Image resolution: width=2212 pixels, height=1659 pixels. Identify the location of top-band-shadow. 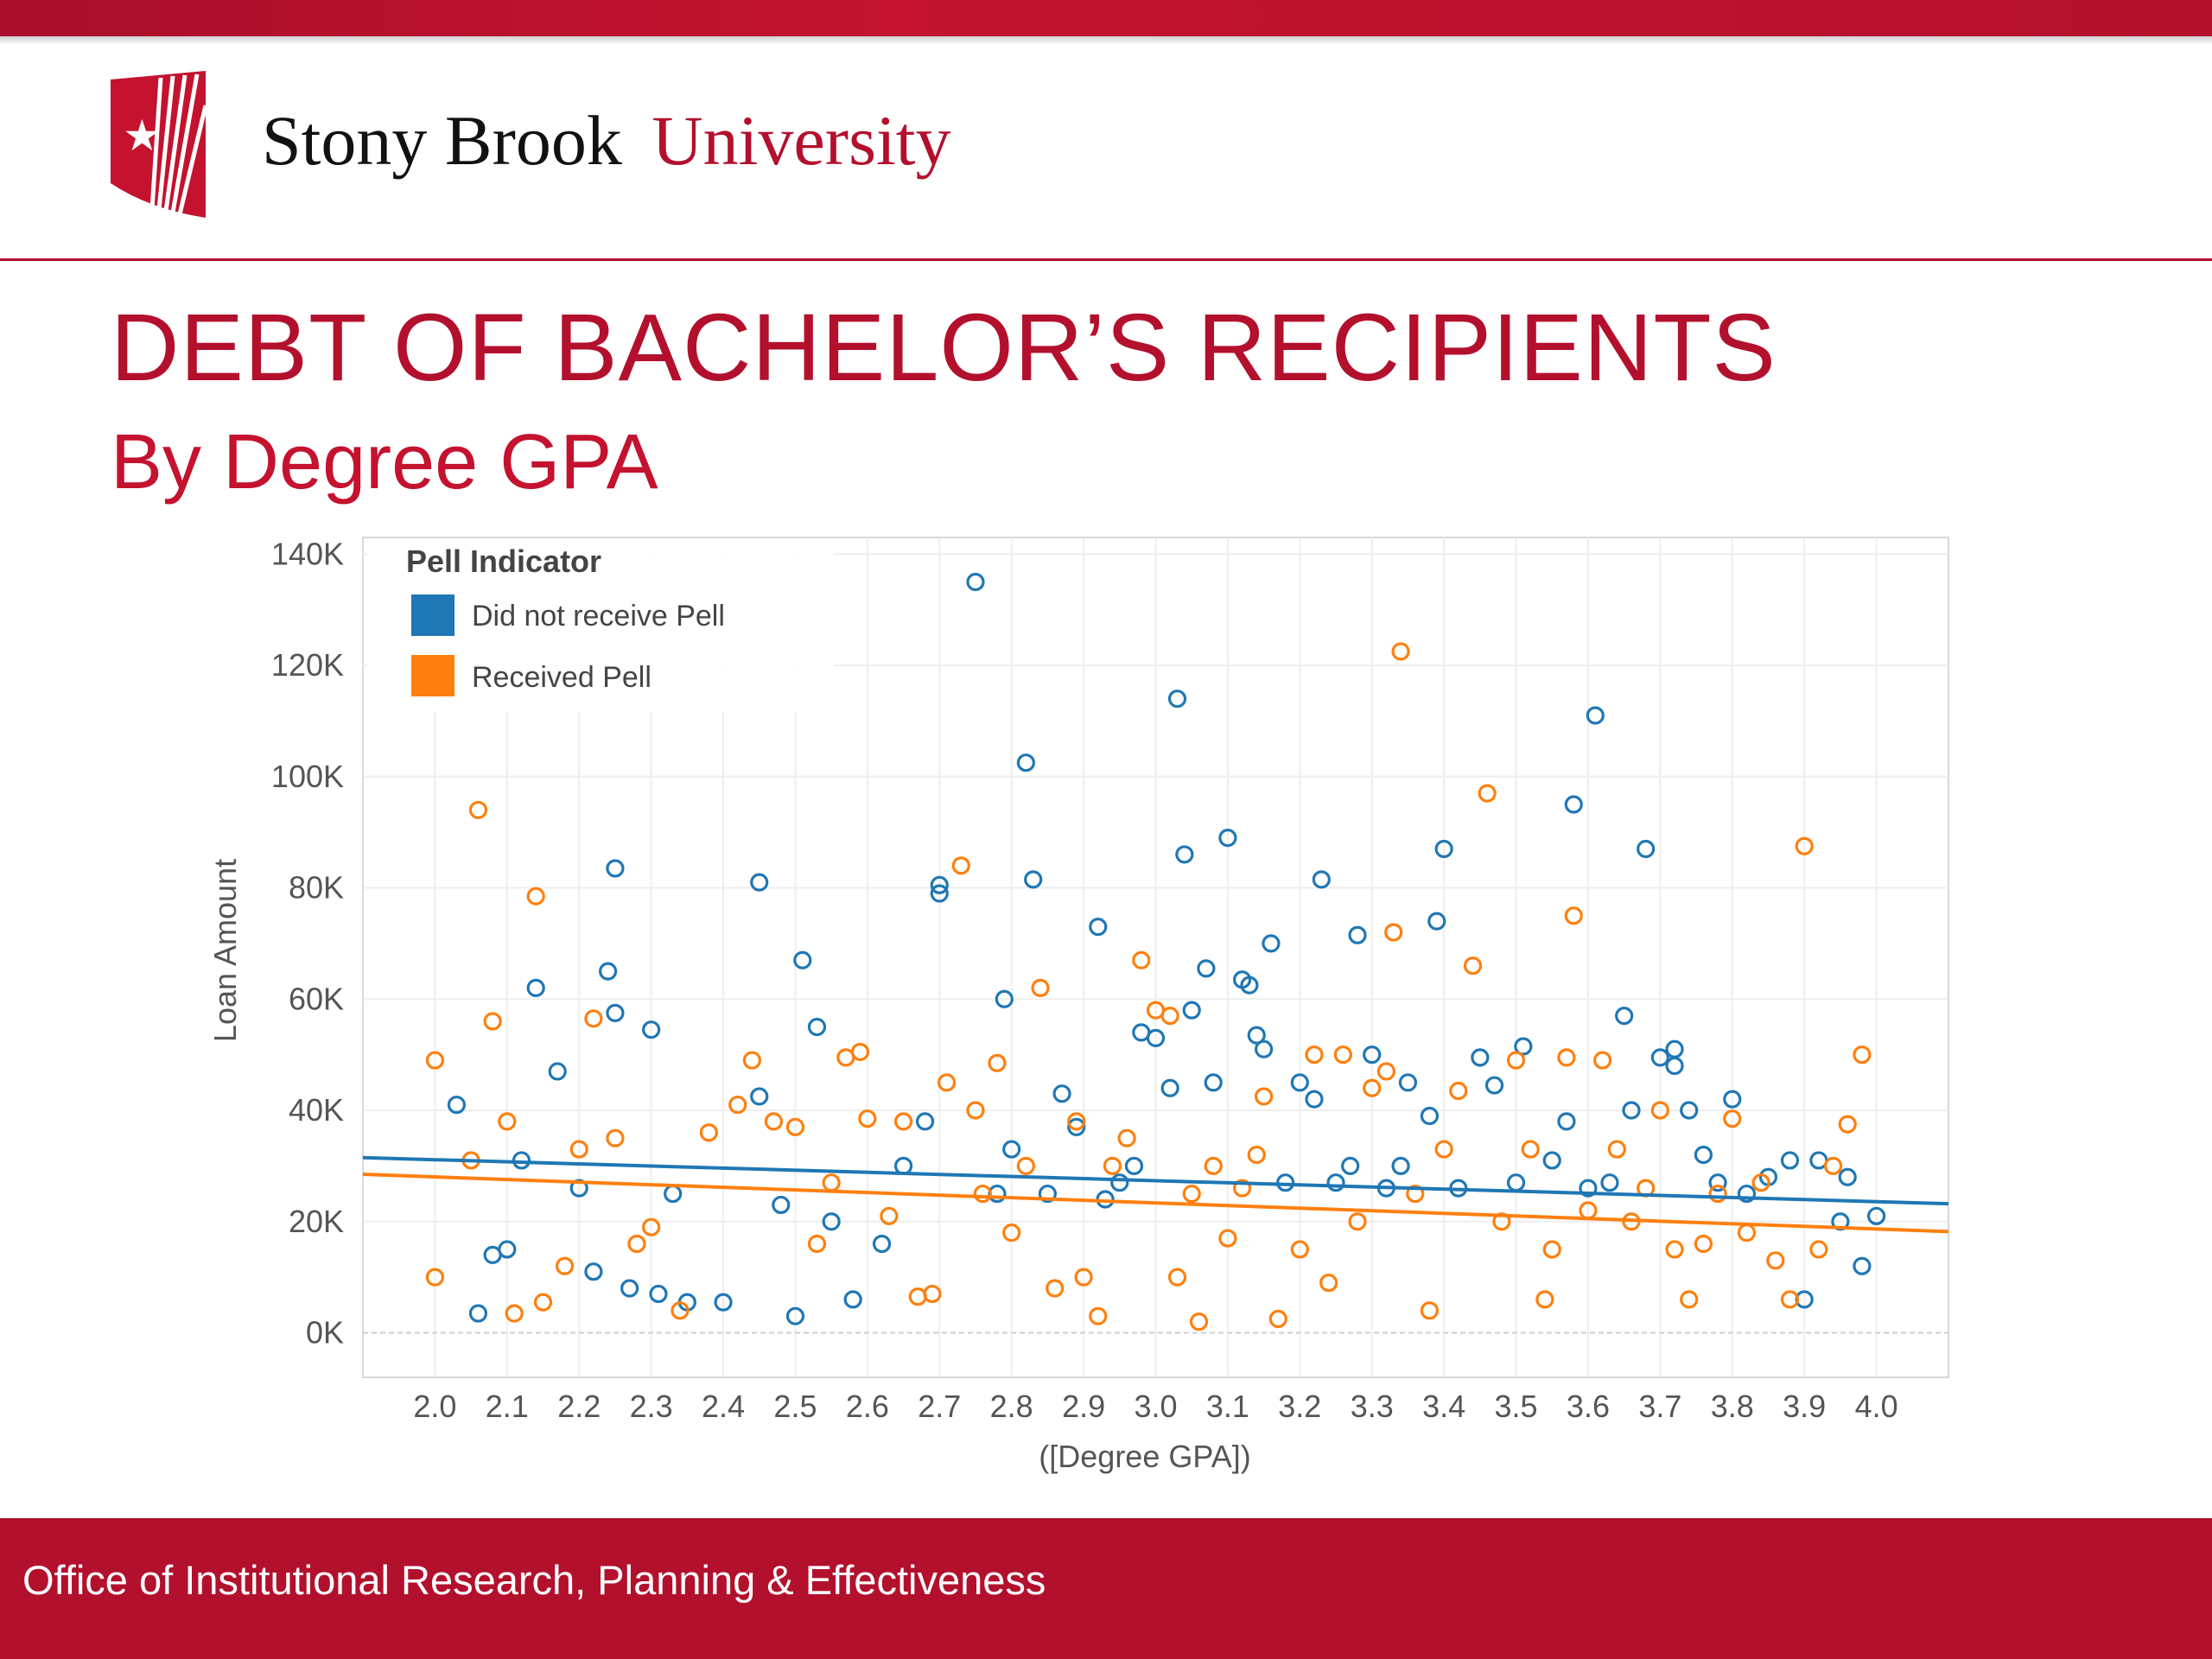
(1106, 40).